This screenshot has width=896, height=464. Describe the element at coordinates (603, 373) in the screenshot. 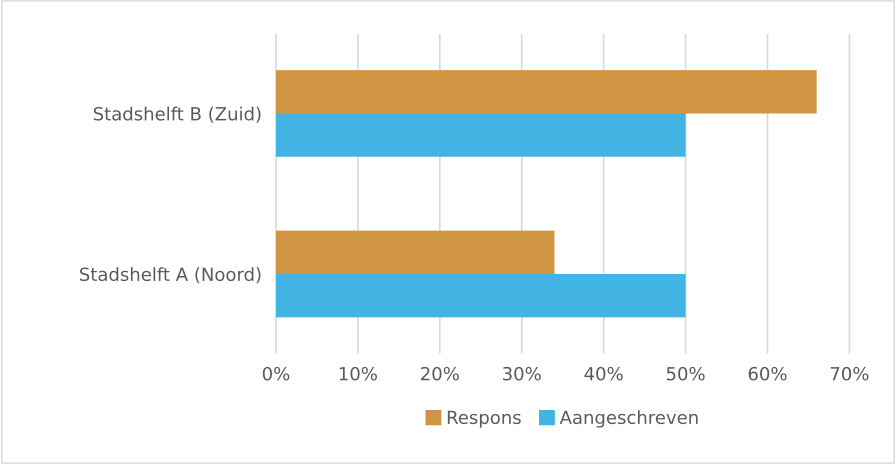

I see `x-tick-label: 40%` at that location.